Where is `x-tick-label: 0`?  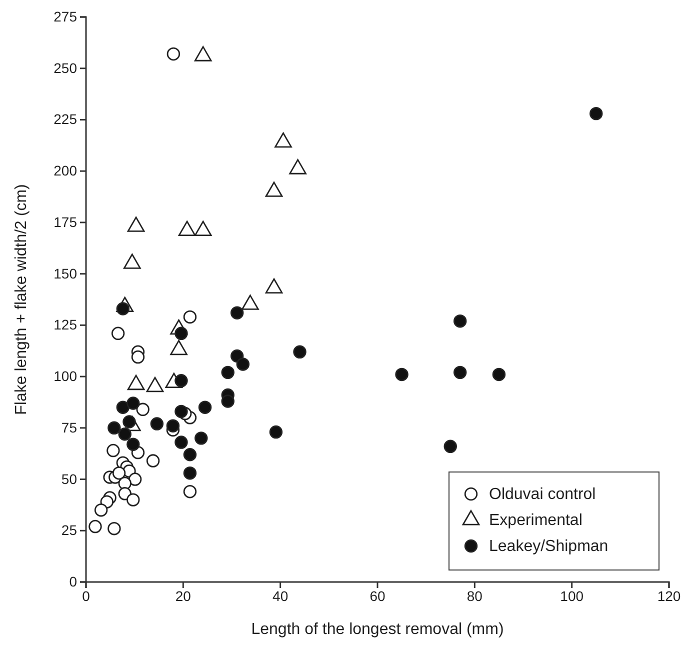 x-tick-label: 0 is located at coordinates (86, 596).